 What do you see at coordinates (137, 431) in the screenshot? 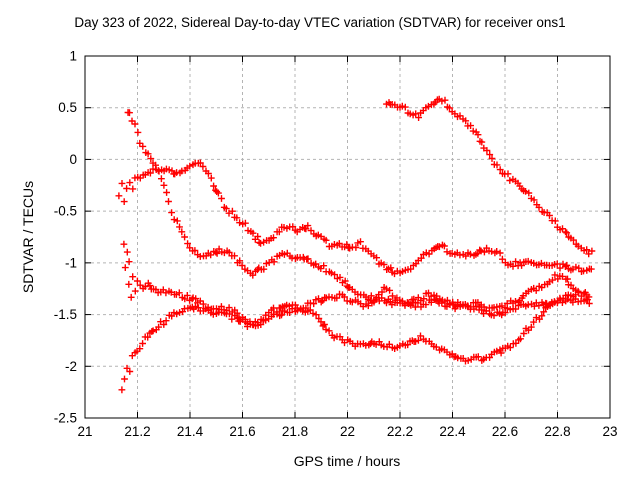
I see `x-tick-label: 21.2` at bounding box center [137, 431].